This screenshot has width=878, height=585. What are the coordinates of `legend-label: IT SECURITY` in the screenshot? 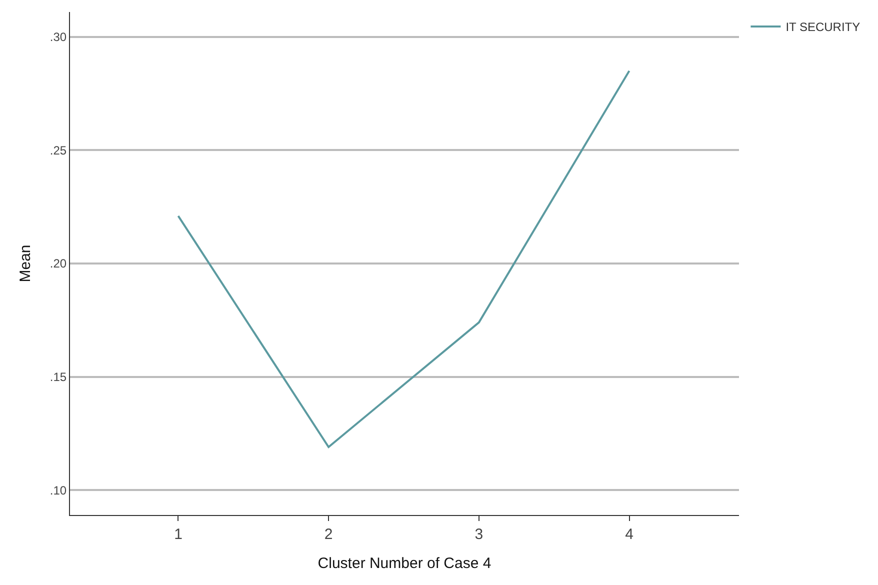 It's located at (823, 27).